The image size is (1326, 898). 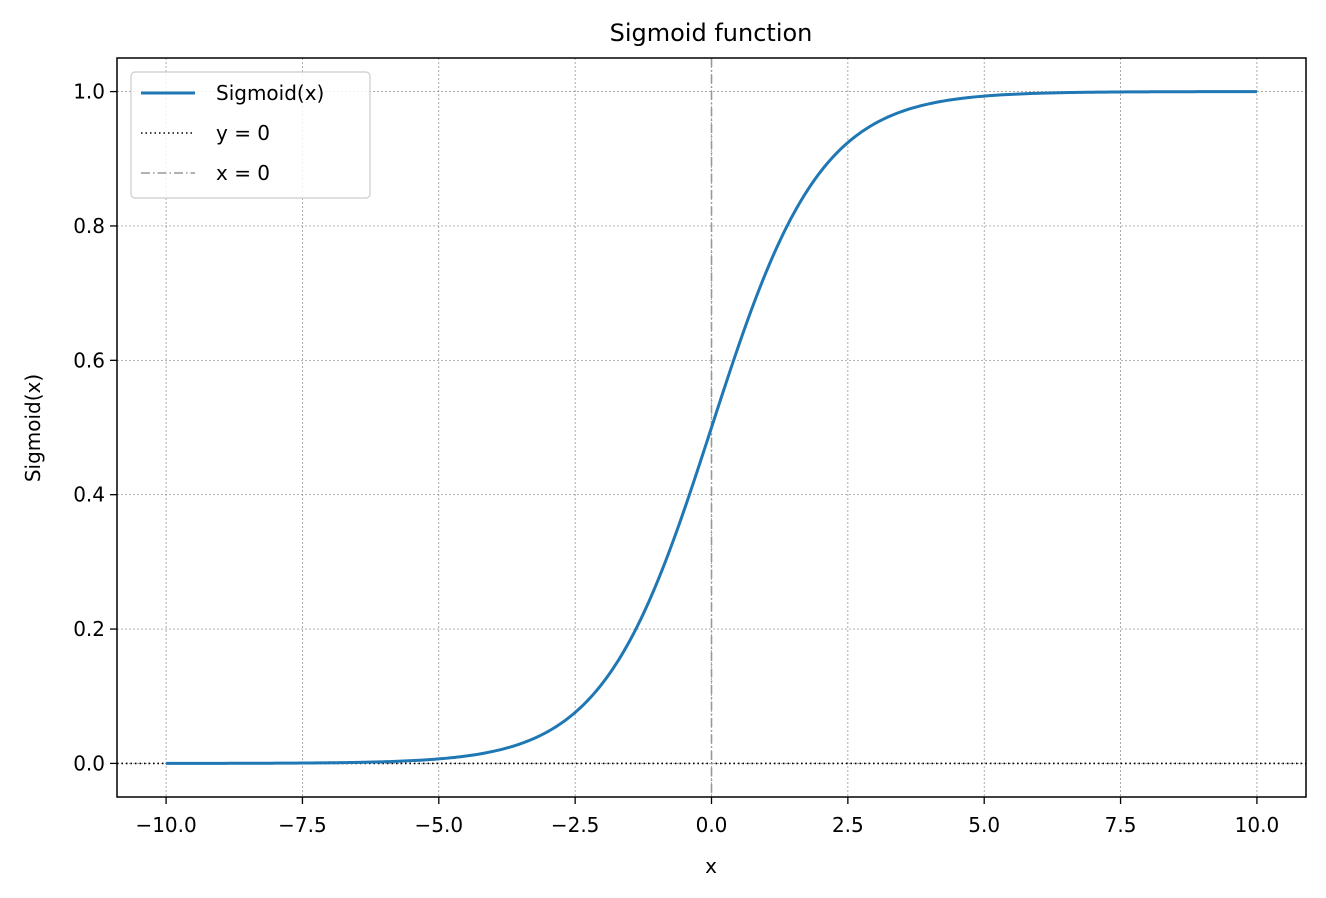 What do you see at coordinates (712, 825) in the screenshot?
I see `x-tick-label: 0.0` at bounding box center [712, 825].